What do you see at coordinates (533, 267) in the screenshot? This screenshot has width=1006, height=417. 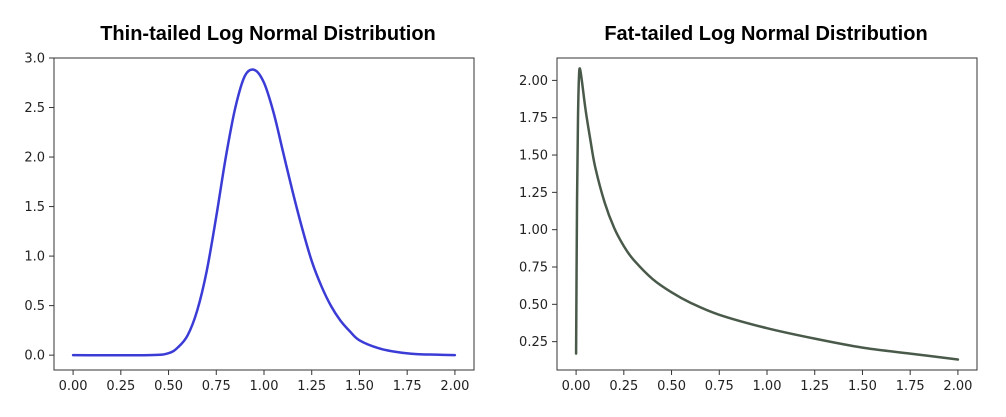 I see `y-tick-label: 0.75` at bounding box center [533, 267].